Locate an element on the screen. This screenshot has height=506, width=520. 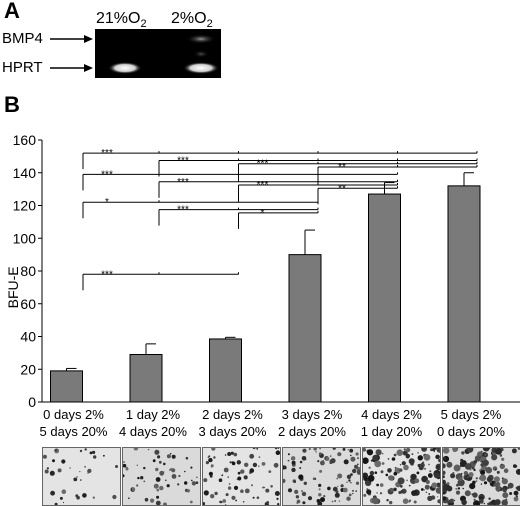
sig-label-5: *** is located at coordinates (107, 174).